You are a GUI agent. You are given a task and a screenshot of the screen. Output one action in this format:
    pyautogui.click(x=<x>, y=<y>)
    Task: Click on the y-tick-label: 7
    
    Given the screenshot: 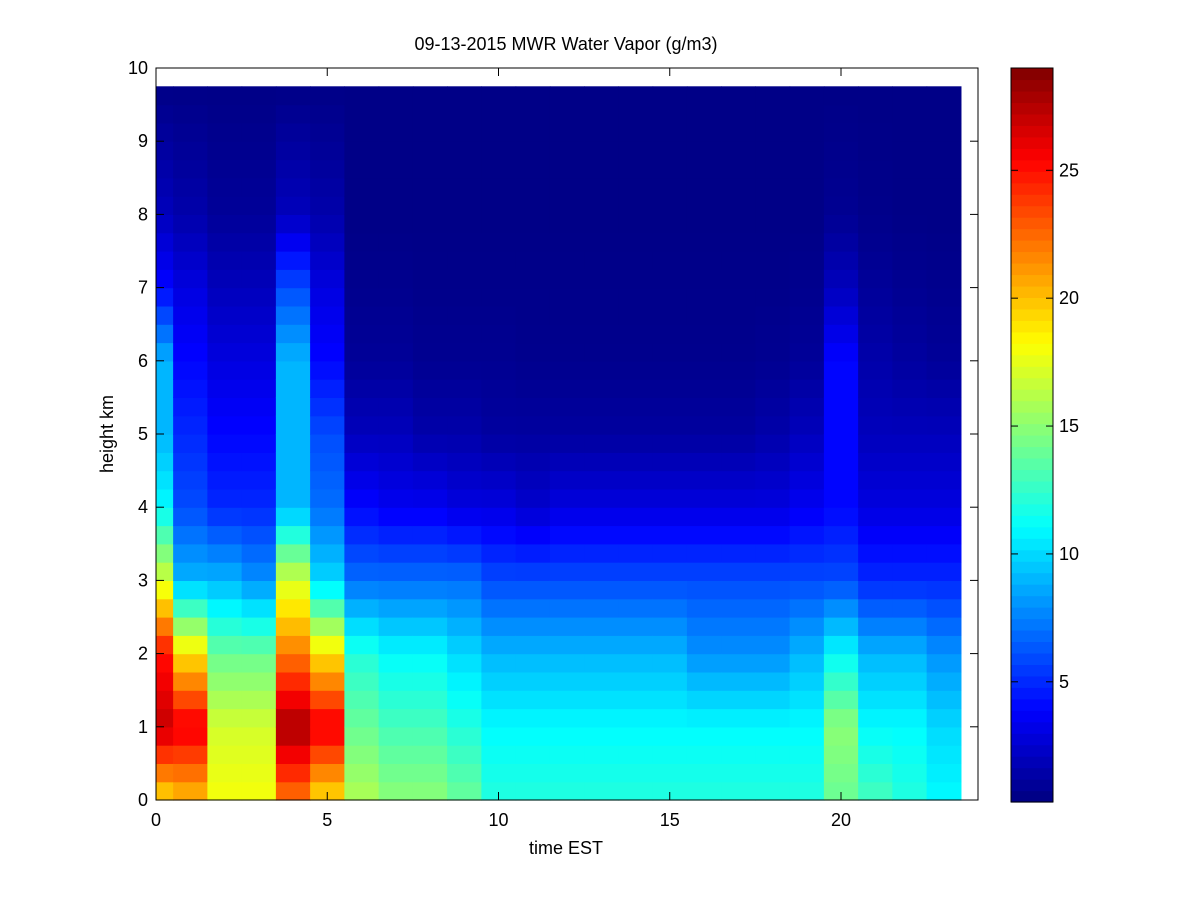 What is the action you would take?
    pyautogui.click(x=143, y=288)
    